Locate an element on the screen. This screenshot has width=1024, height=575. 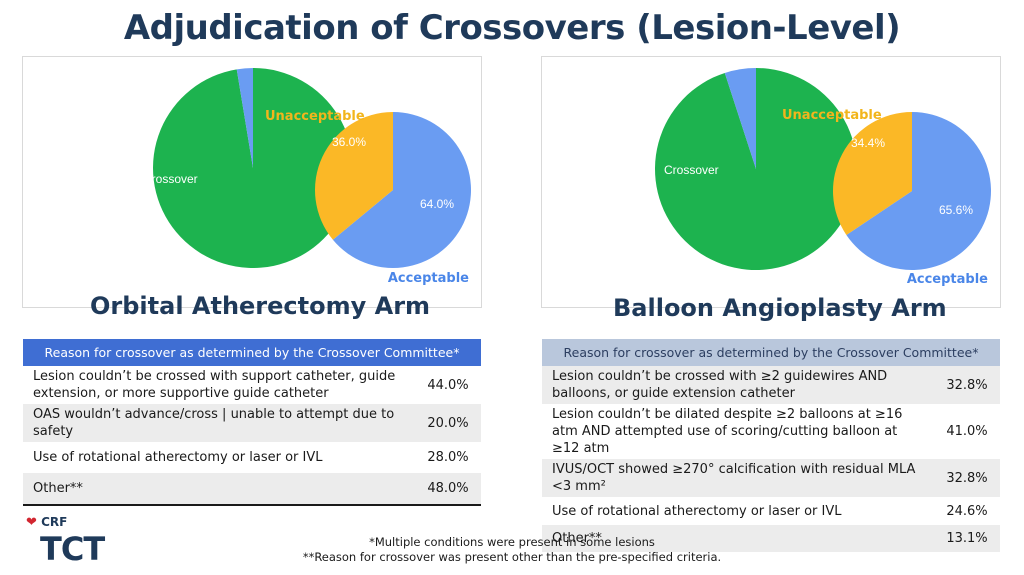
pie-slice-main-green is located at coordinates (755, 169).